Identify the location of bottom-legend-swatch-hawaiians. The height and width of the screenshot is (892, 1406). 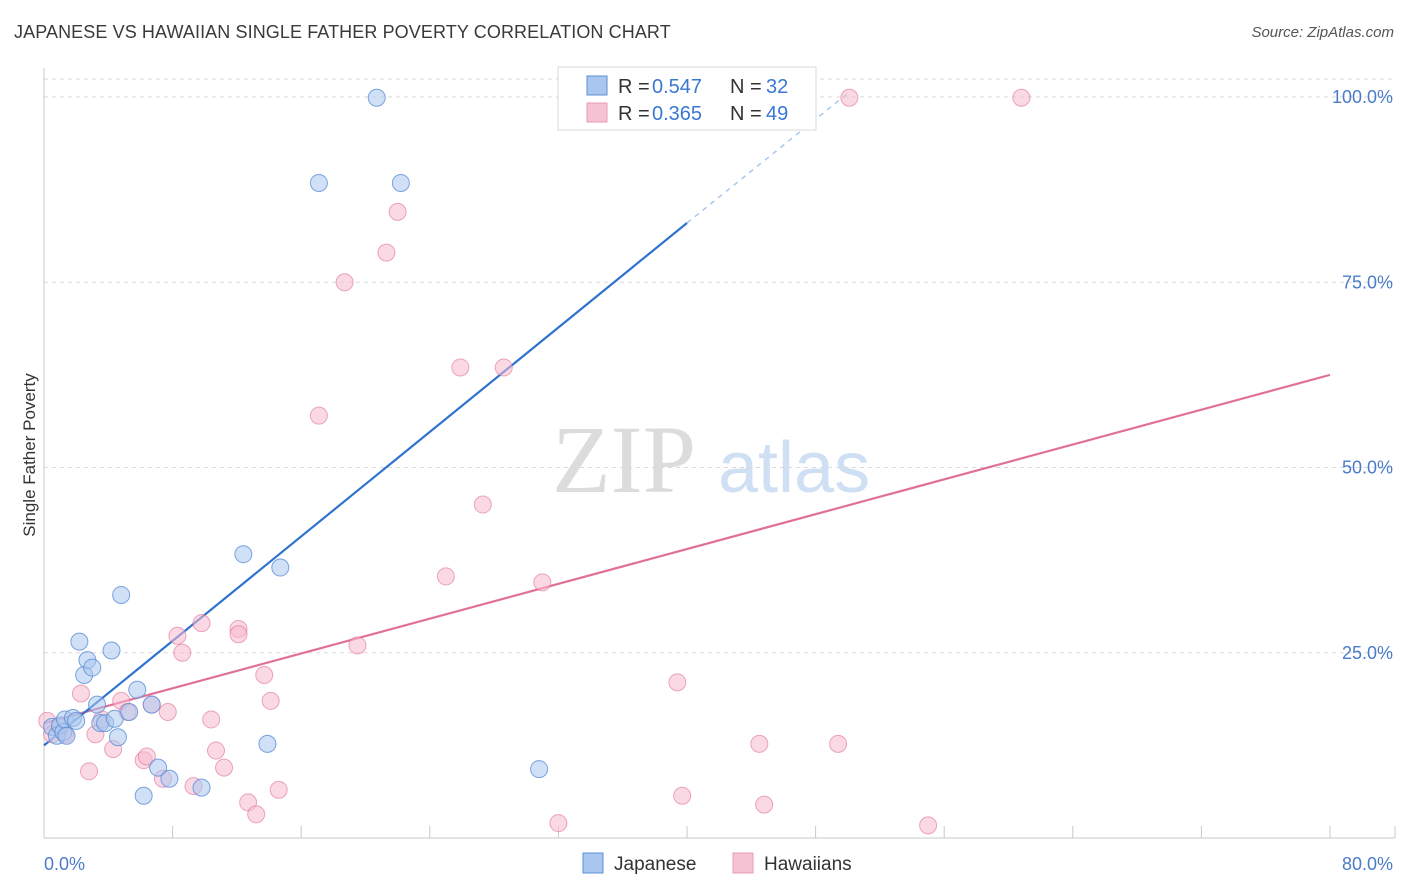
(743, 863).